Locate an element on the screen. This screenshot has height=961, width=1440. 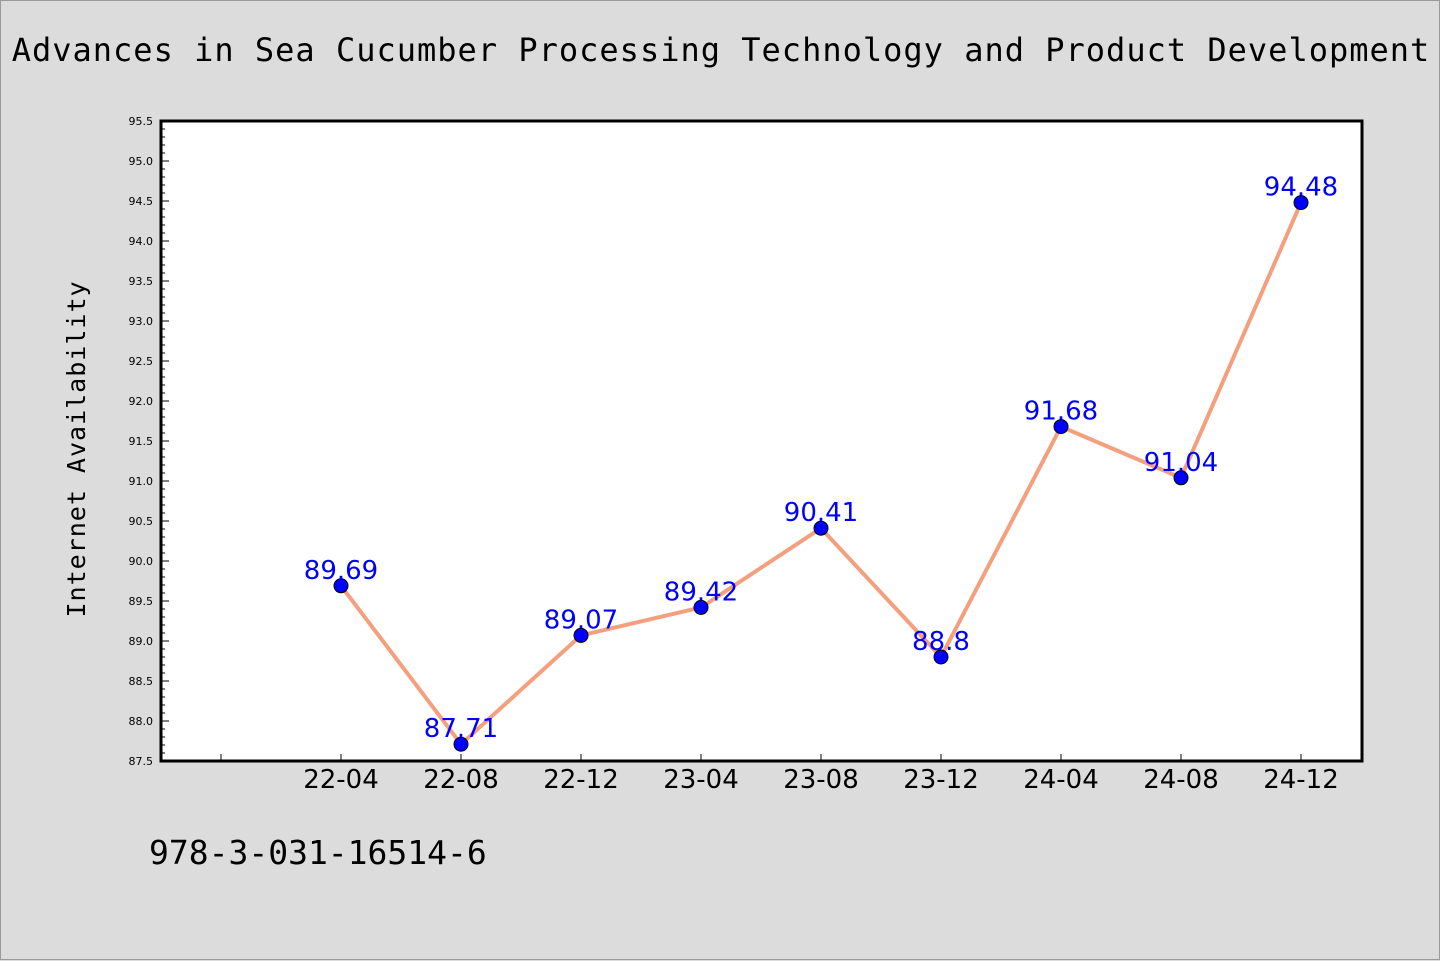
data-label: 91.04 is located at coordinates (1181, 463).